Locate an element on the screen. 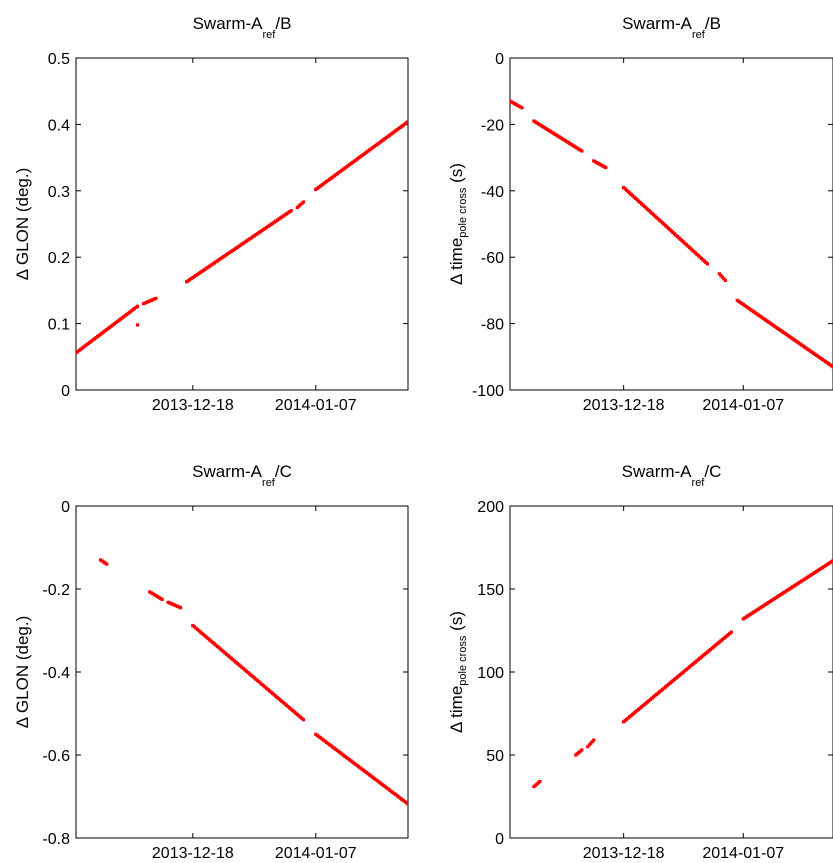 This screenshot has width=833, height=863. y-tick-label: 0.2 is located at coordinates (59, 258).